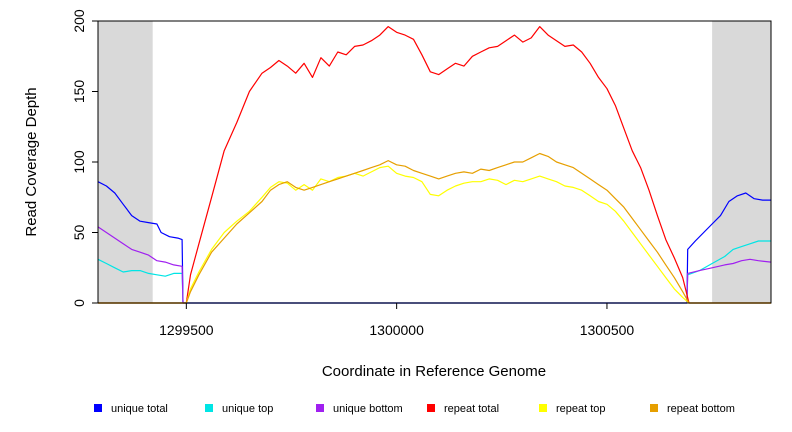 The height and width of the screenshot is (432, 792). What do you see at coordinates (607, 330) in the screenshot?
I see `x-tick-label: 1300500` at bounding box center [607, 330].